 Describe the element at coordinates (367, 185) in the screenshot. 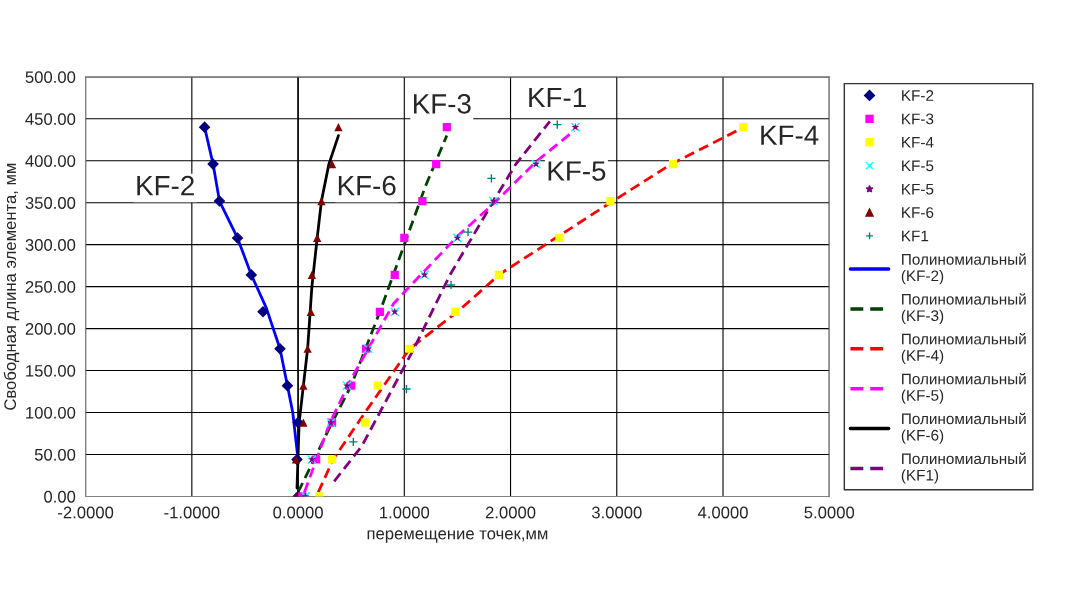

I see `annotation: KF-6` at that location.